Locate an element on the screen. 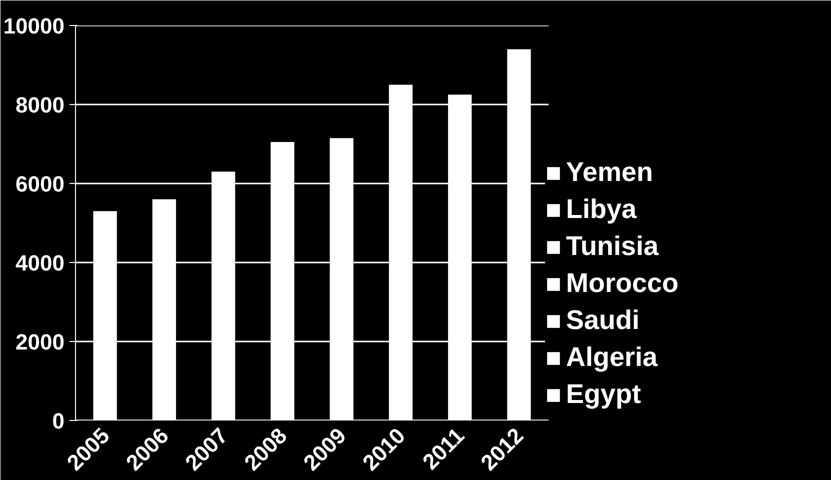 Image resolution: width=831 pixels, height=480 pixels. legend-label: Egypt is located at coordinates (604, 394).